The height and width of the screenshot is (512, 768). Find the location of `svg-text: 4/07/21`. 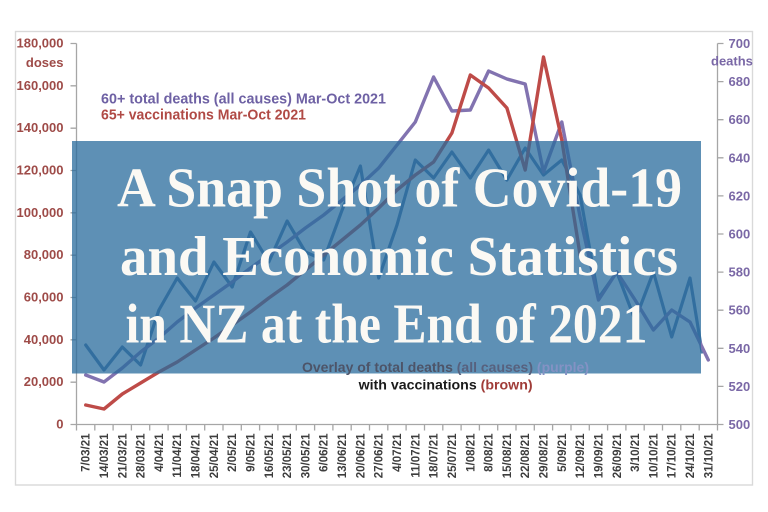

svg-text: 4/07/21 is located at coordinates (398, 452).